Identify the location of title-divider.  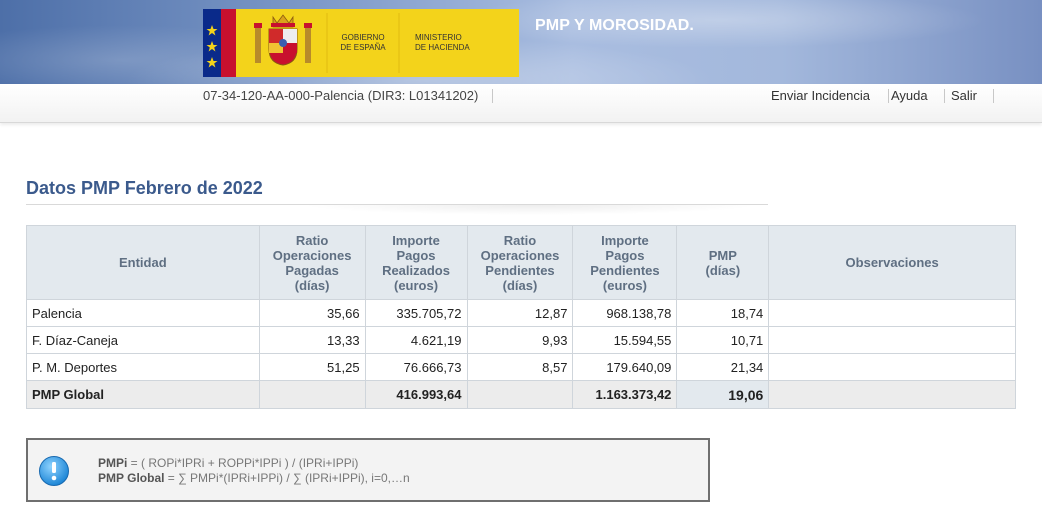
(397, 204).